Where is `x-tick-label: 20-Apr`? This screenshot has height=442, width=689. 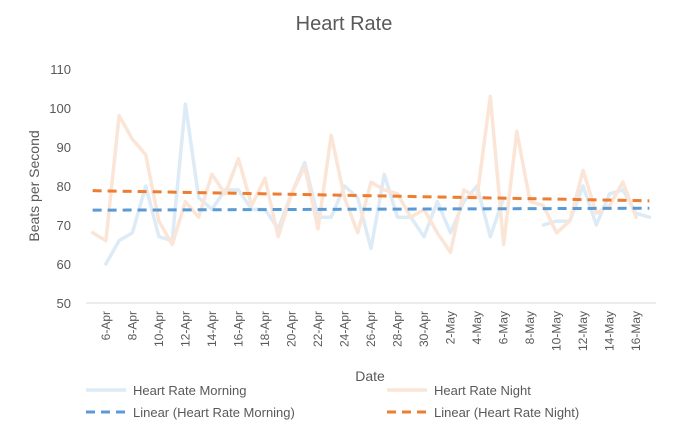 x-tick-label: 20-Apr is located at coordinates (291, 329).